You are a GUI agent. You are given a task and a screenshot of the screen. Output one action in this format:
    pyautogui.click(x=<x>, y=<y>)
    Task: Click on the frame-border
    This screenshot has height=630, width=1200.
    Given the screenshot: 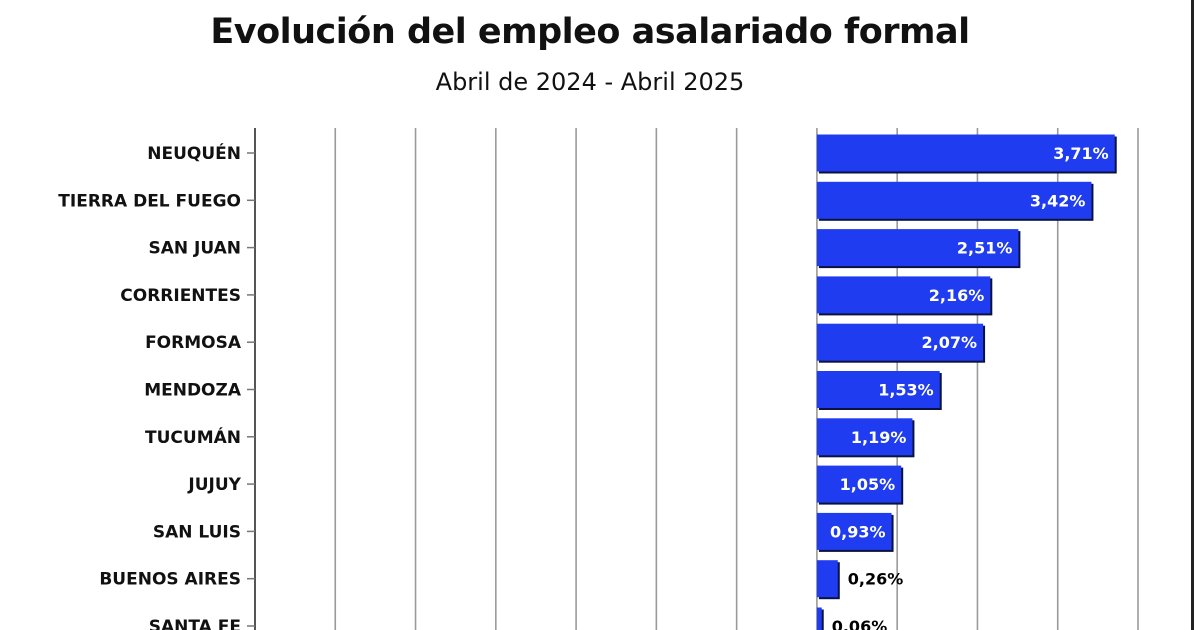 What is the action you would take?
    pyautogui.click(x=1192, y=315)
    